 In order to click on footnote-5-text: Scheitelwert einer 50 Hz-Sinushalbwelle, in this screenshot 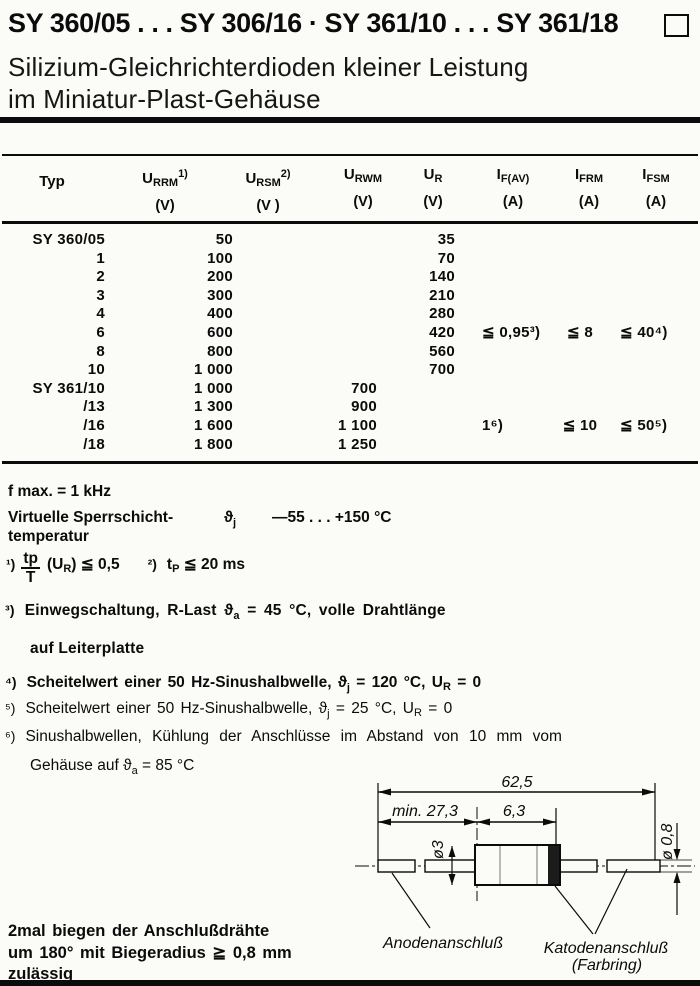, I will do `click(172, 708)`.